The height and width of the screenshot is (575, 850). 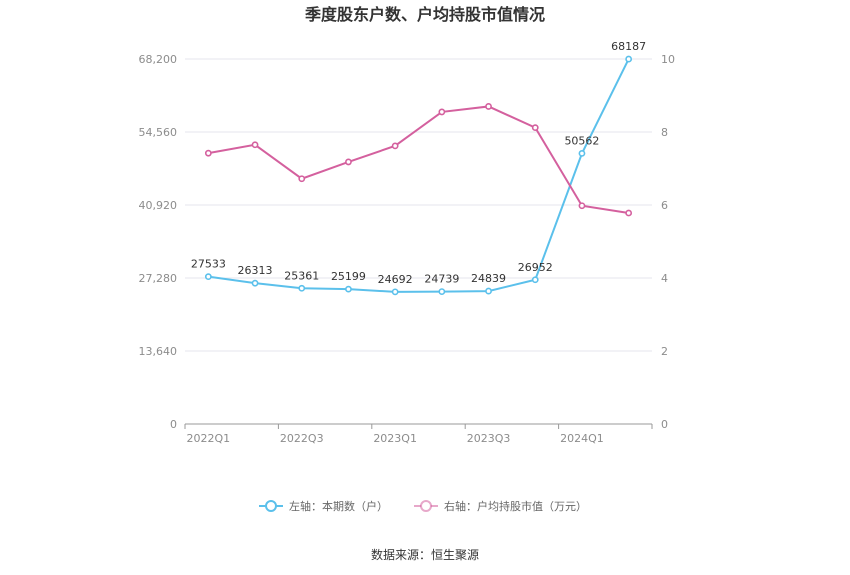 I want to click on source-note: 数据来源：恒生聚源, so click(x=425, y=554).